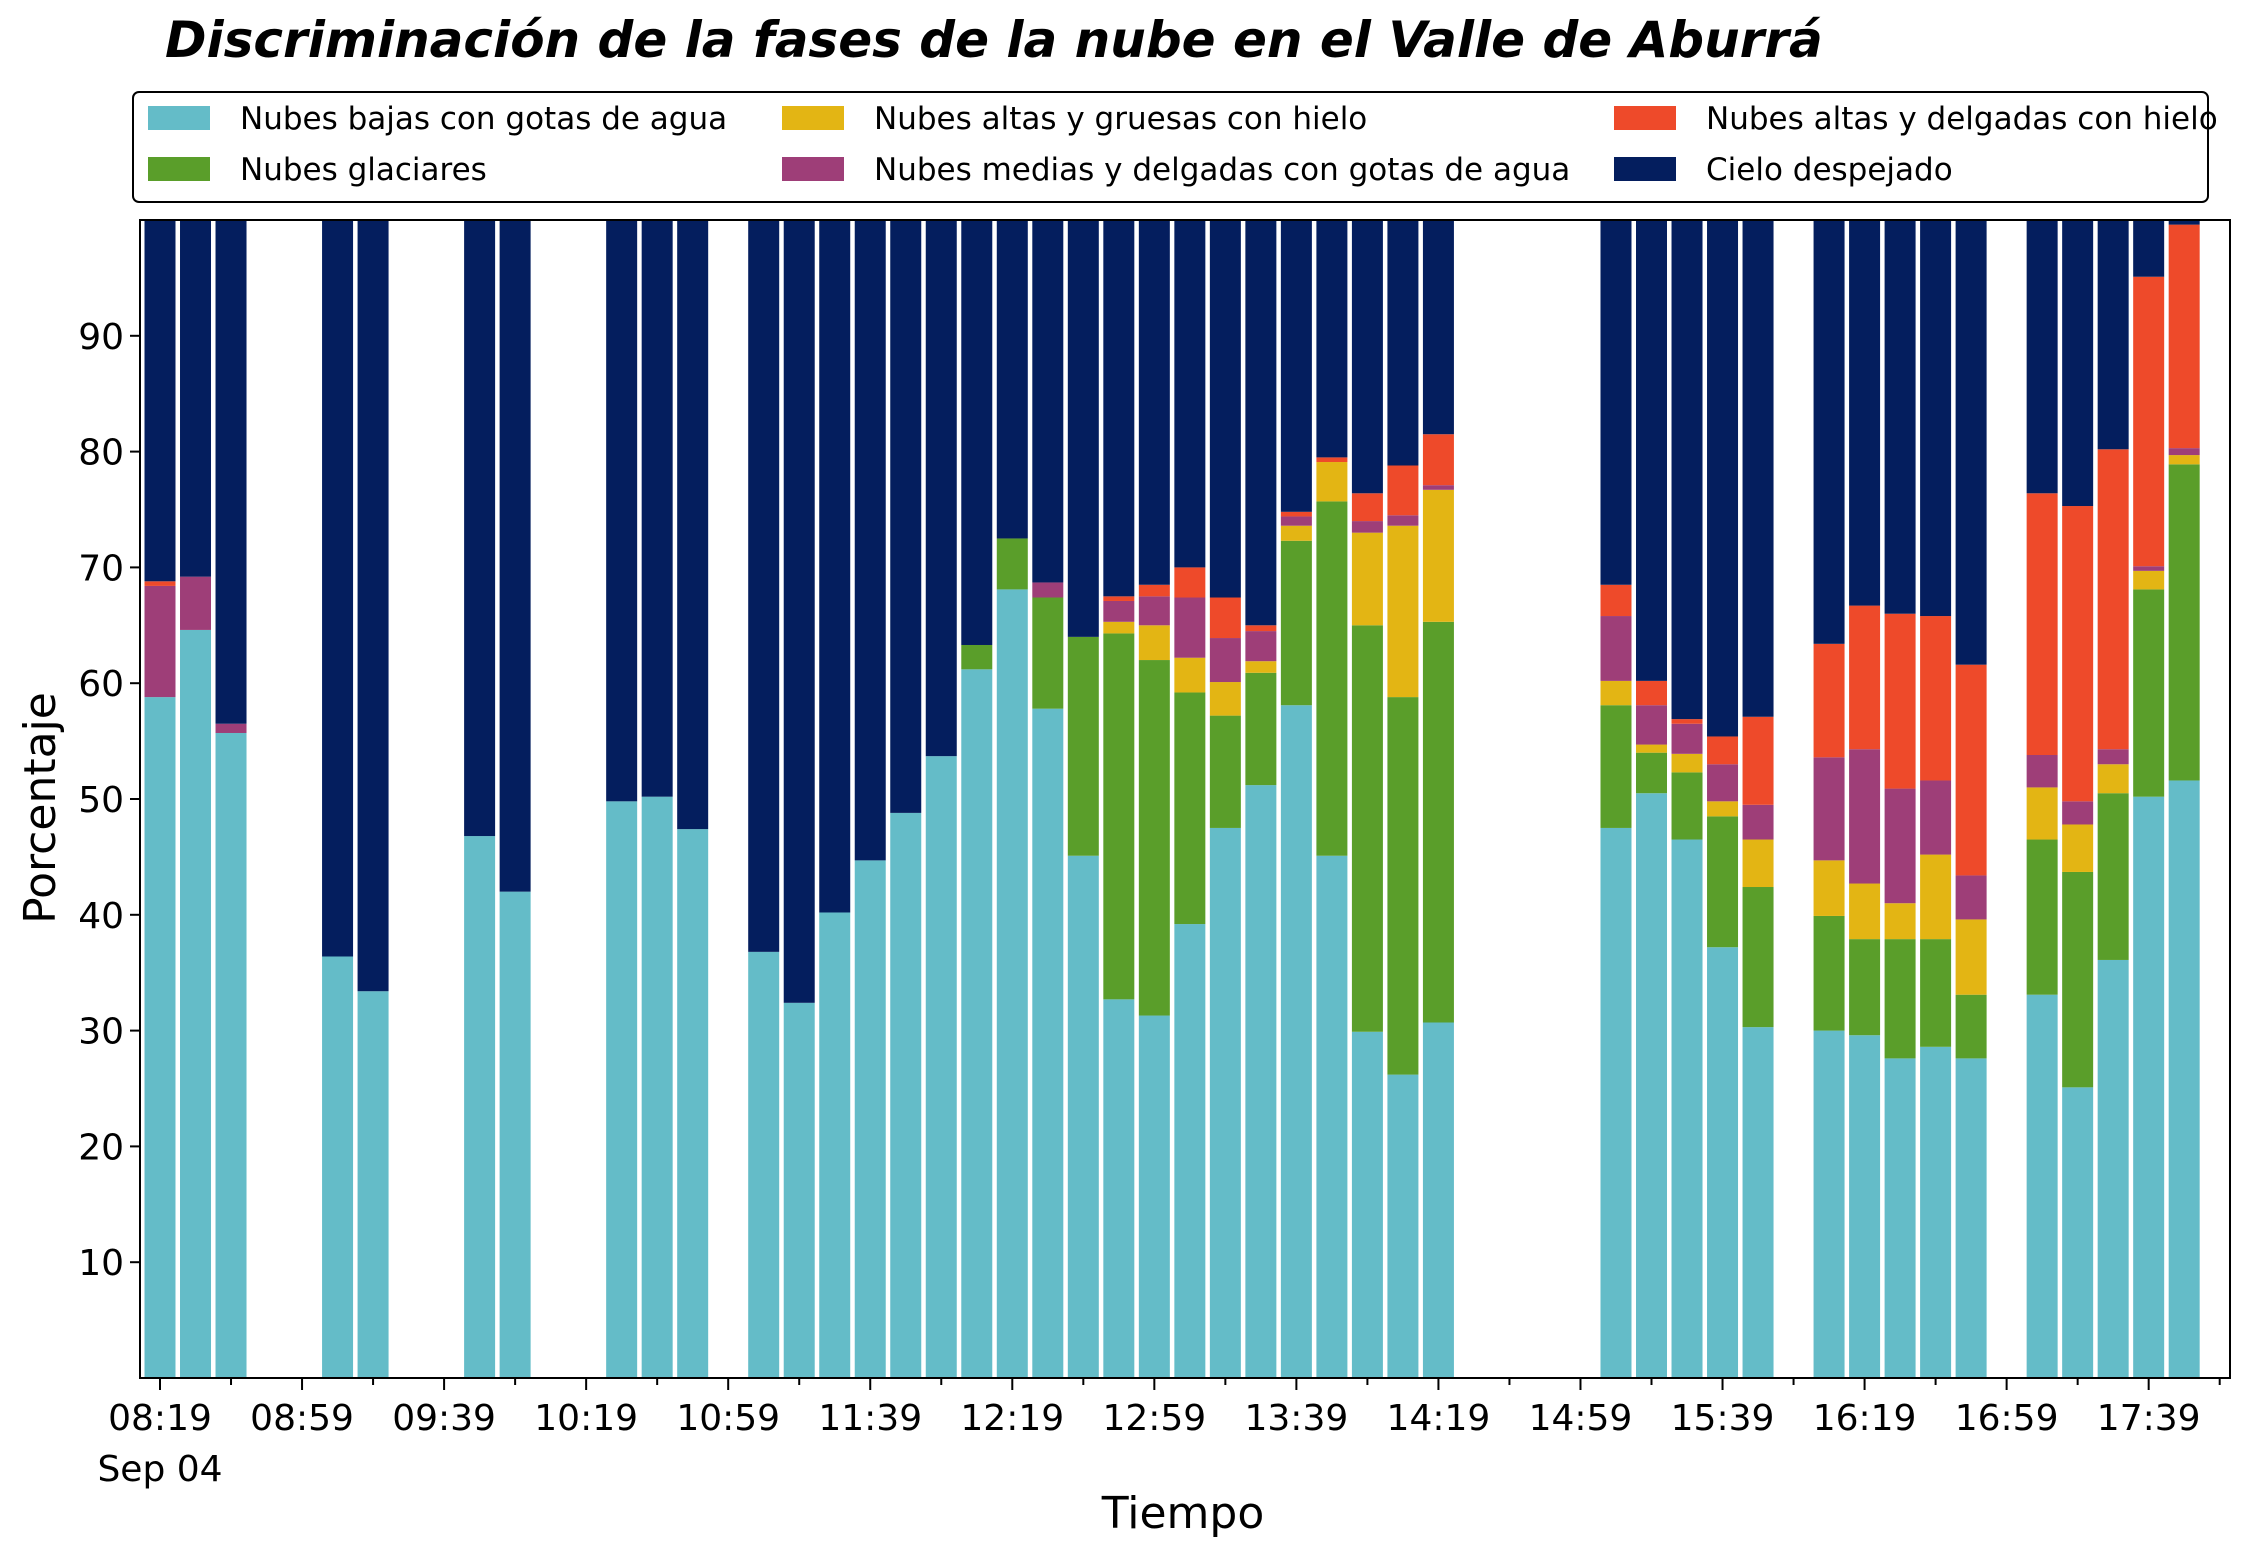  I want to click on y-tick-label: 50, so click(101, 800).